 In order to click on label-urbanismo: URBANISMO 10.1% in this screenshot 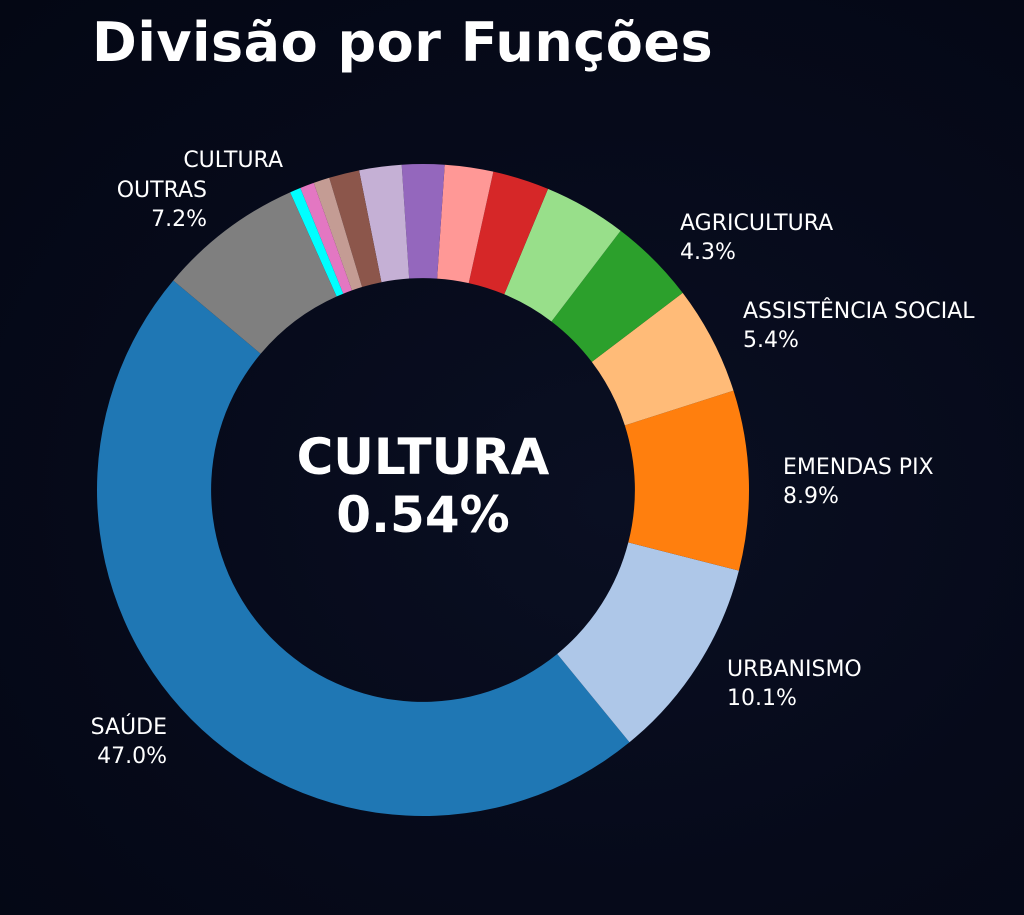, I will do `click(794, 684)`.